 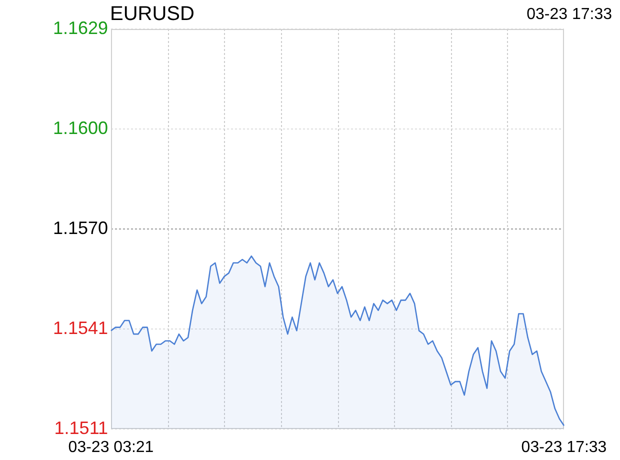 I want to click on y-tick-label: 1.1629, so click(x=80, y=28).